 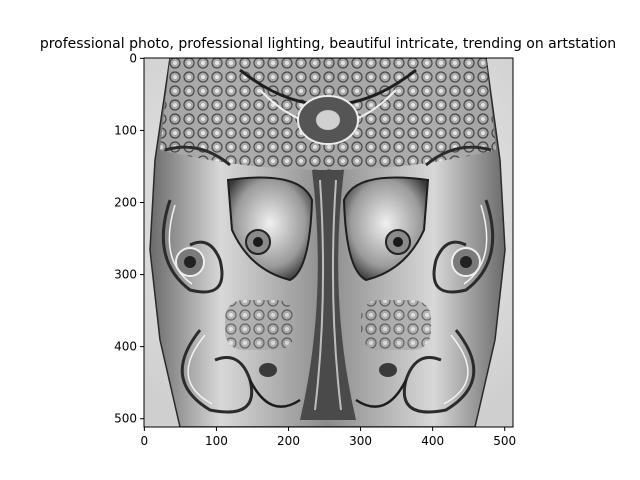 I want to click on y-tick-label: 500, so click(x=125, y=419).